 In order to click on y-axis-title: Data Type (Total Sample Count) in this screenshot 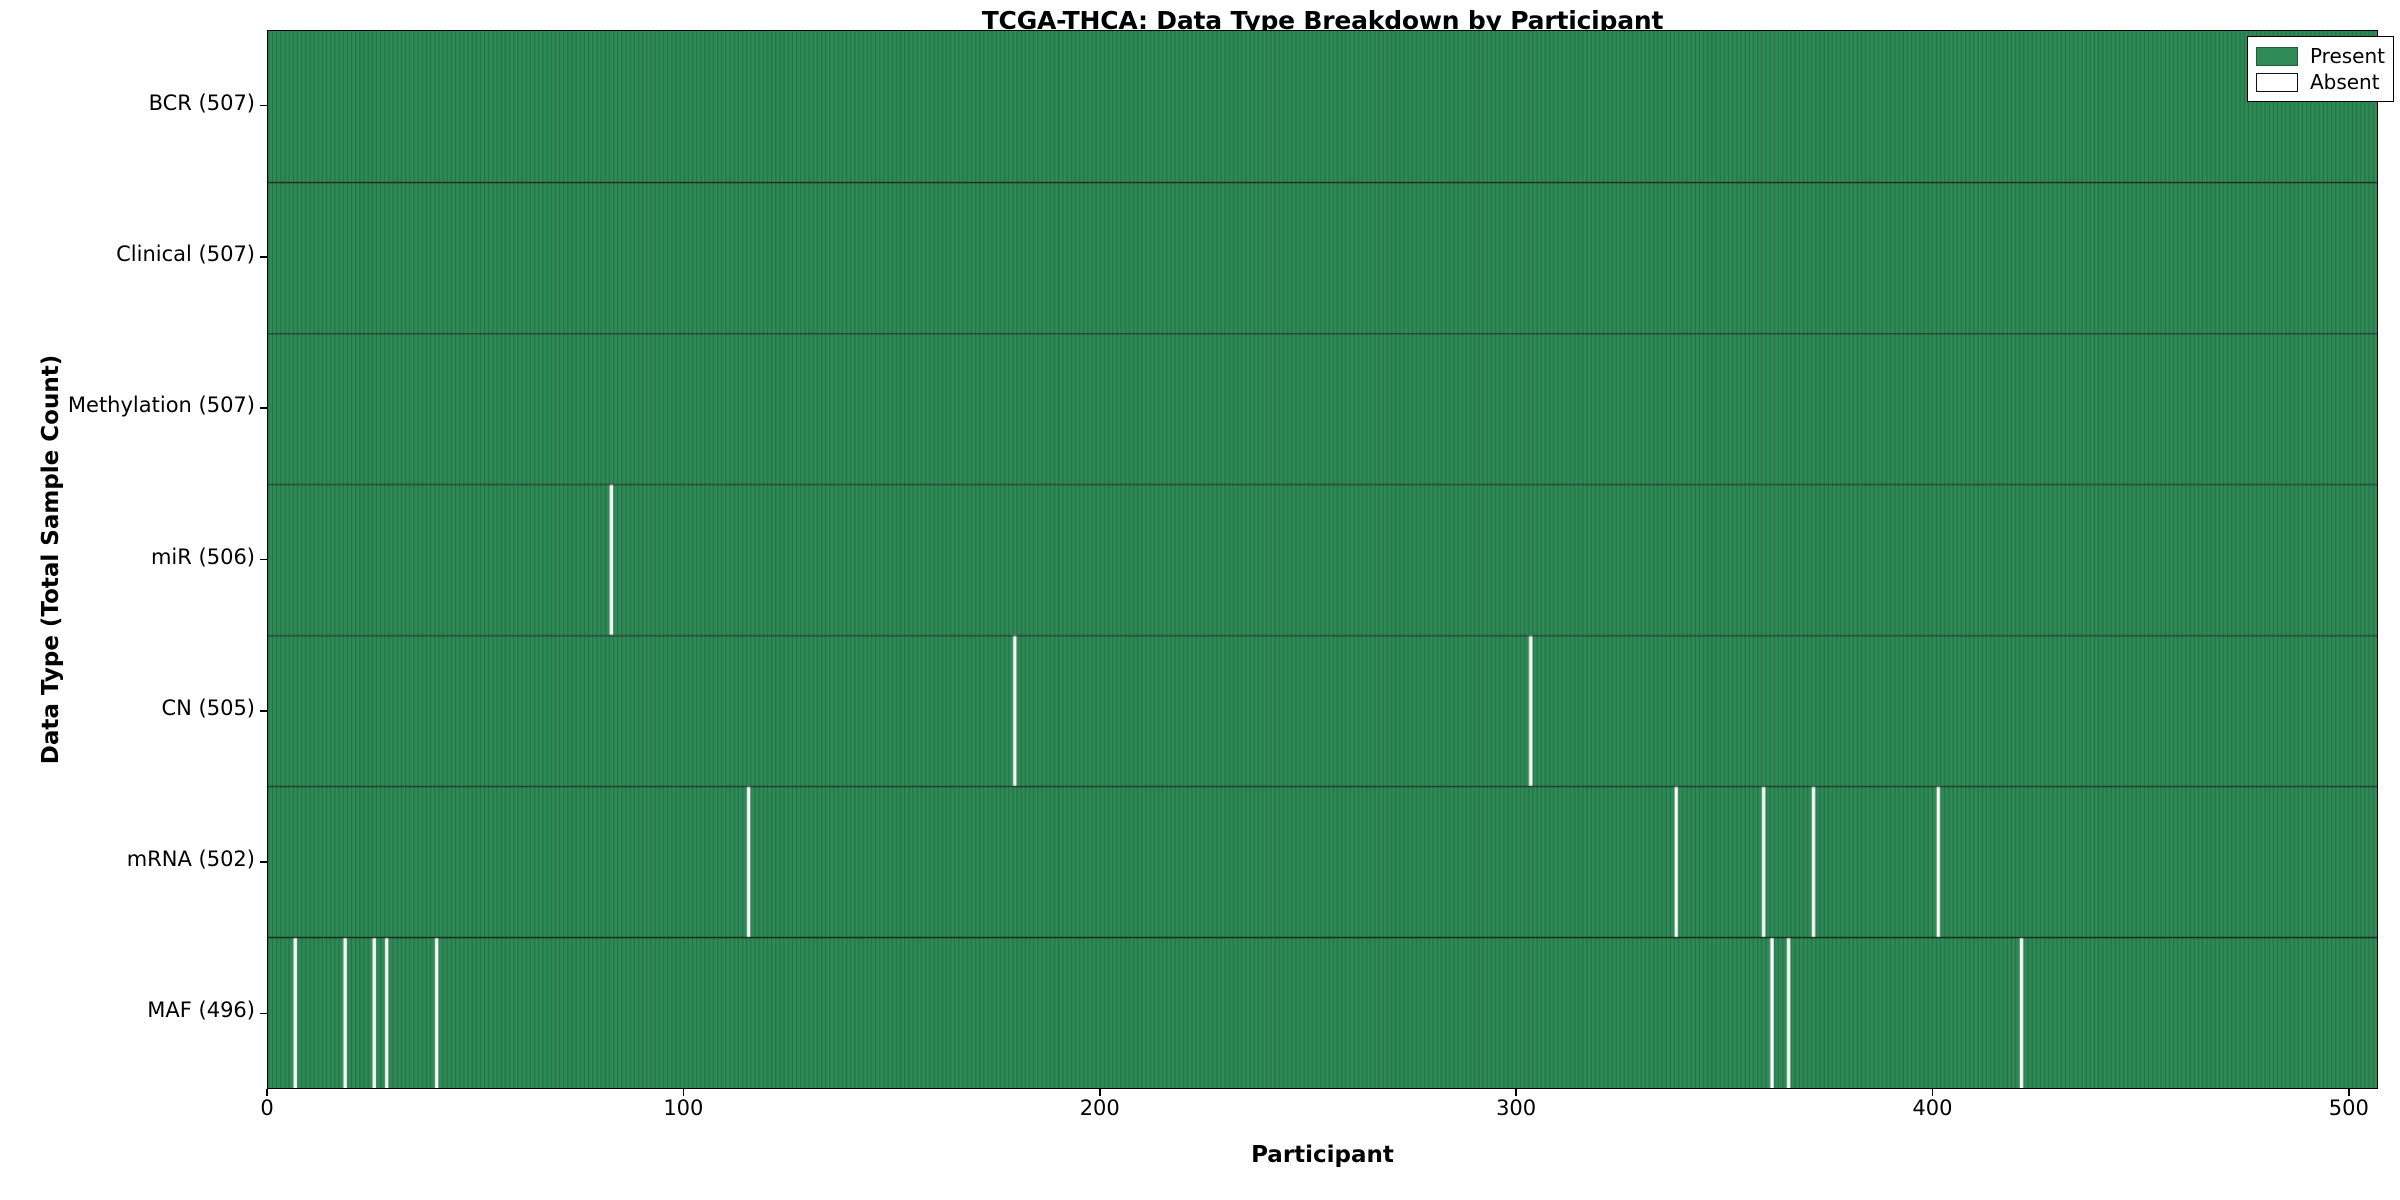, I will do `click(51, 559)`.